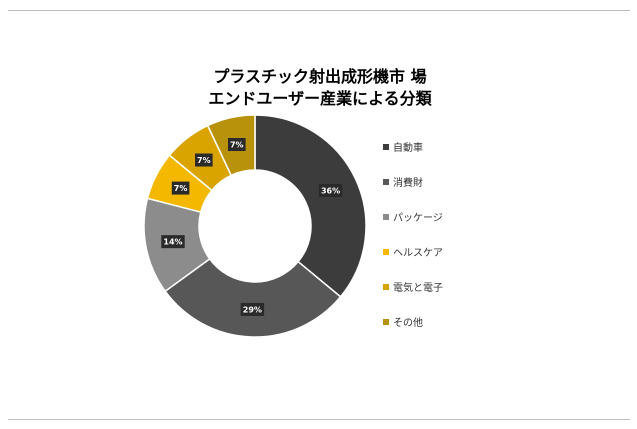  What do you see at coordinates (320, 76) in the screenshot?
I see `chart-title-line-1: プラスチック射出成形機市 場` at bounding box center [320, 76].